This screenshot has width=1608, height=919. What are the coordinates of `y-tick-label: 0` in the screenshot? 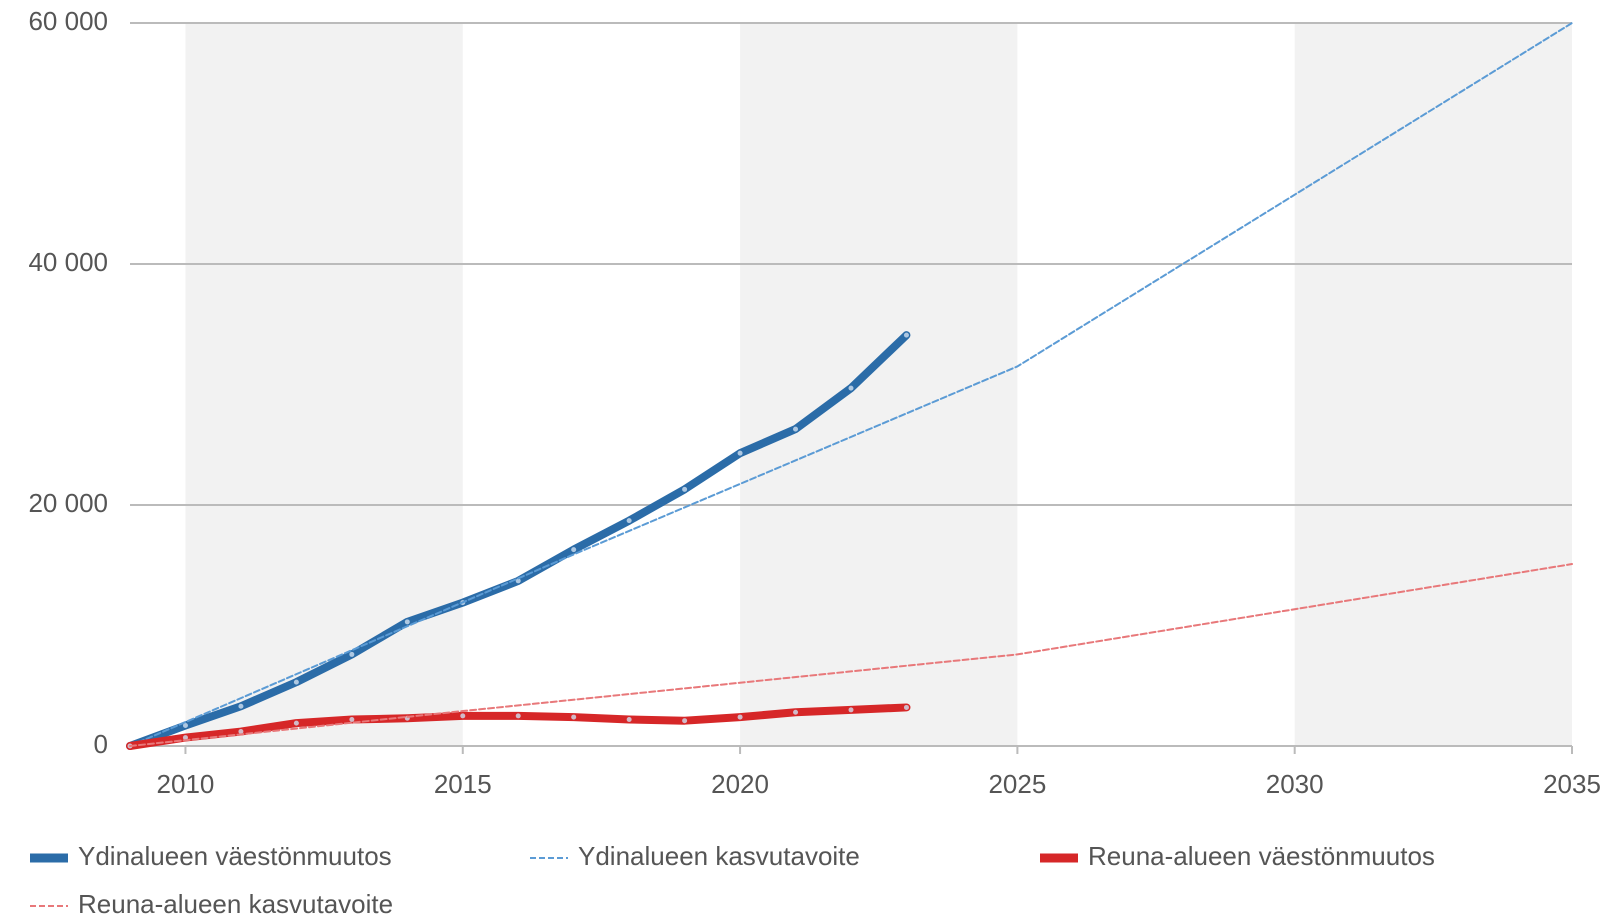 It's located at (101, 744).